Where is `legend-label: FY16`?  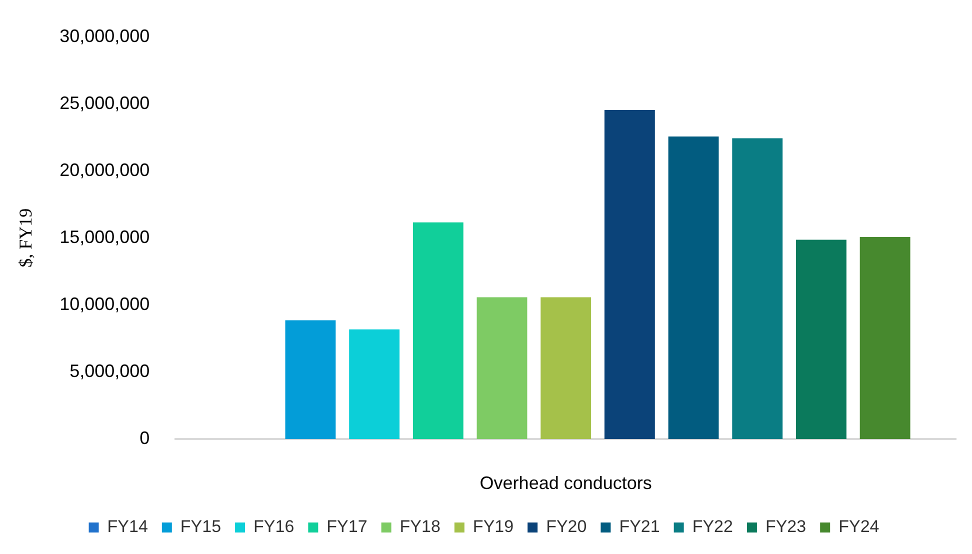
legend-label: FY16 is located at coordinates (274, 526).